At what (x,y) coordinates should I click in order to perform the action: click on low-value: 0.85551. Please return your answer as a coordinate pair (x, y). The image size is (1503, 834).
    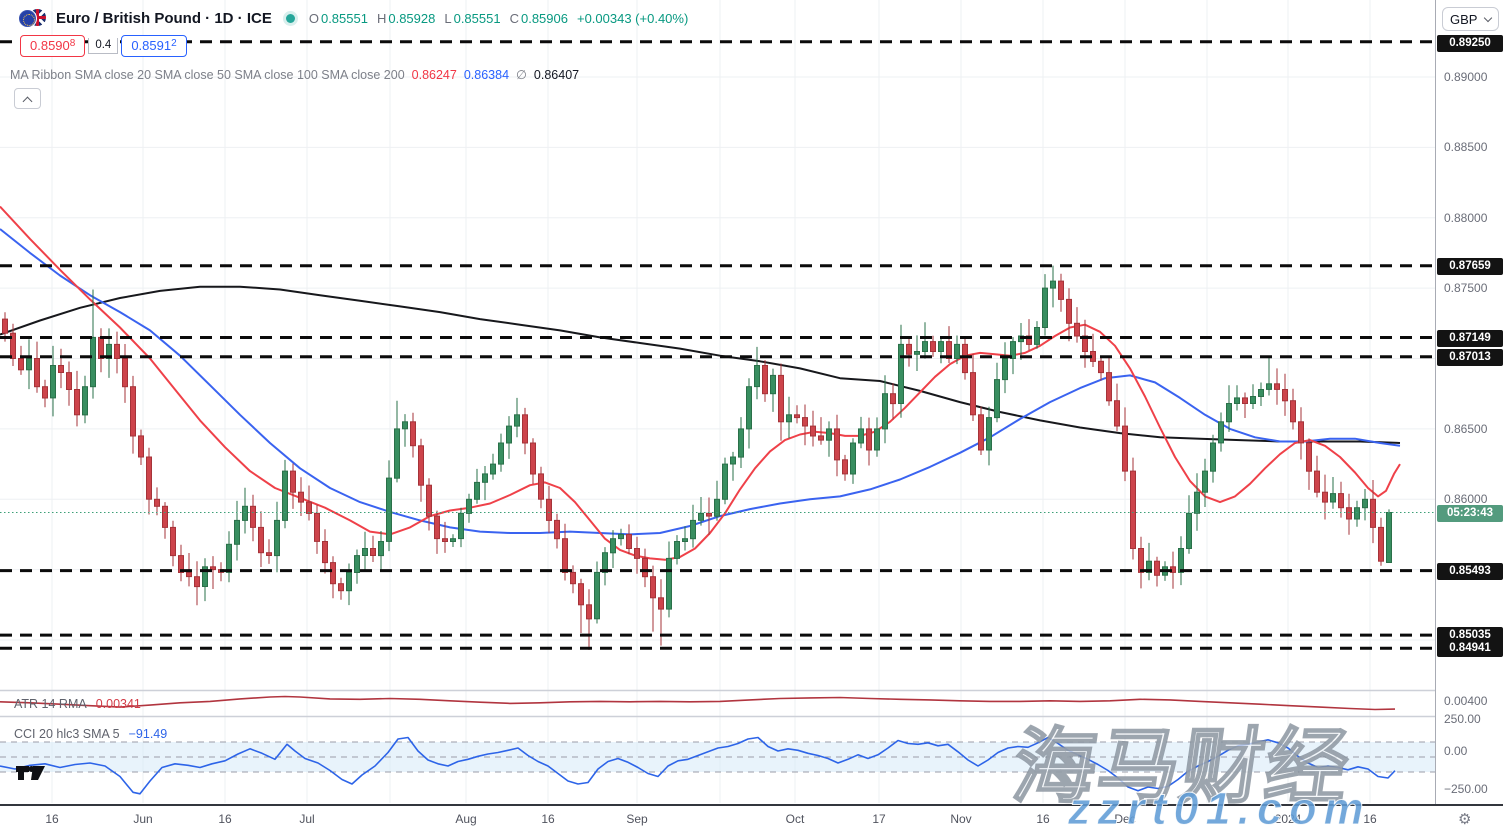
    Looking at the image, I should click on (477, 18).